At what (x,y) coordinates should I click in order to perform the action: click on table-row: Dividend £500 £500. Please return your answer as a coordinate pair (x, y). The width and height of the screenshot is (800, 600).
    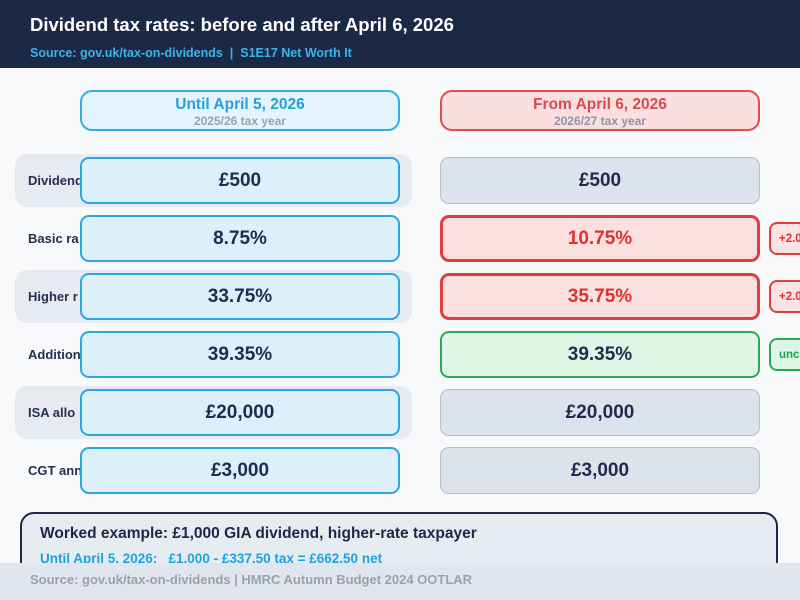
    Looking at the image, I should click on (400, 180).